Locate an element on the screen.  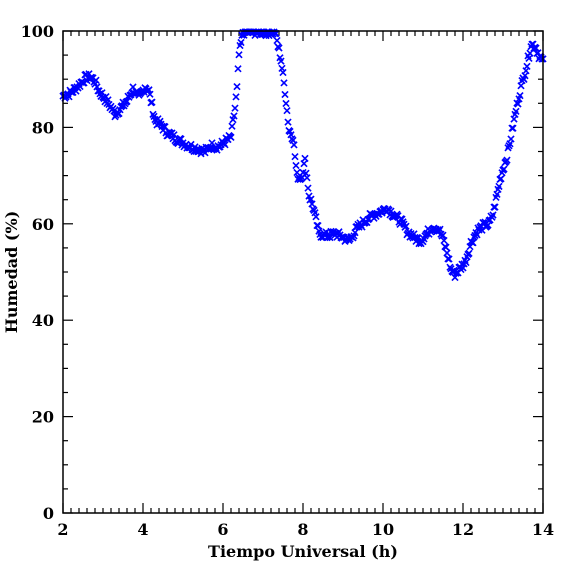
y-tick-label: 20 is located at coordinates (43, 417).